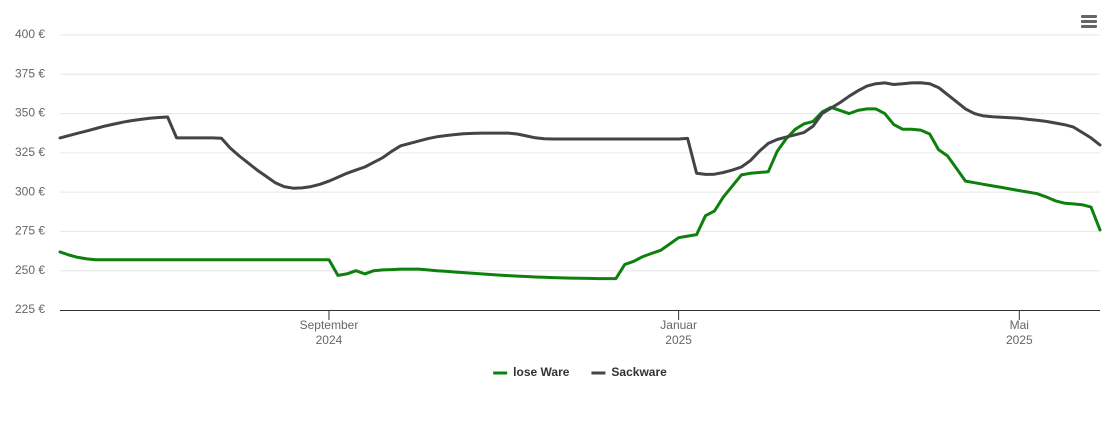  I want to click on legend-item: Sackware, so click(629, 372).